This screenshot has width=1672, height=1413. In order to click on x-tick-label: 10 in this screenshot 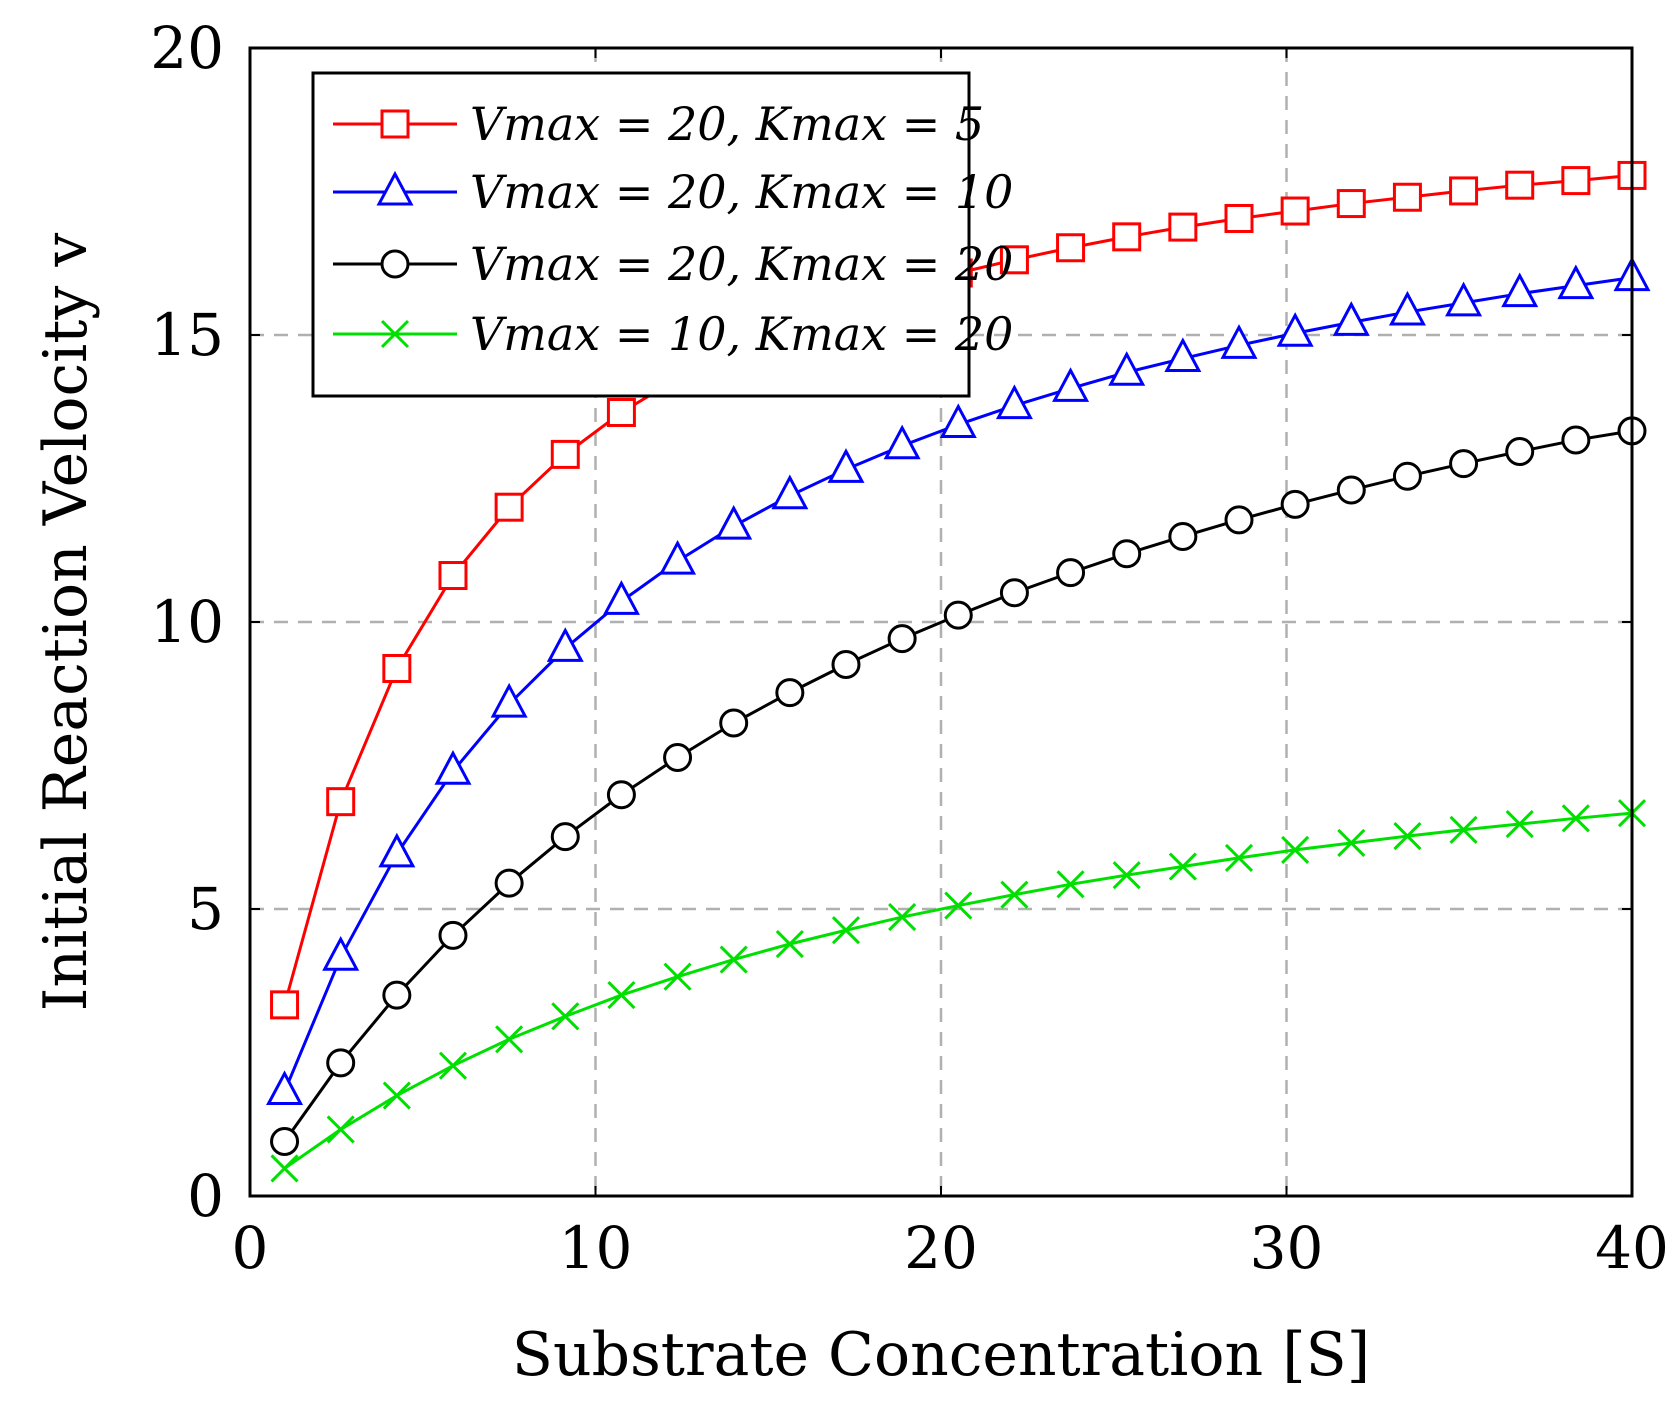, I will do `click(596, 1248)`.